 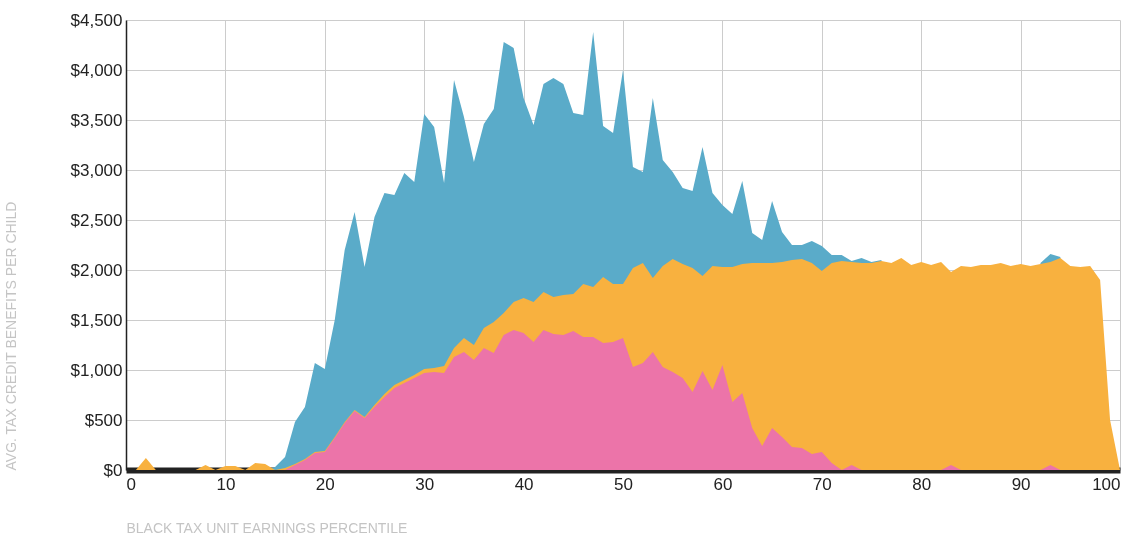 What do you see at coordinates (96, 120) in the screenshot?
I see `y-tick-label: $3,500` at bounding box center [96, 120].